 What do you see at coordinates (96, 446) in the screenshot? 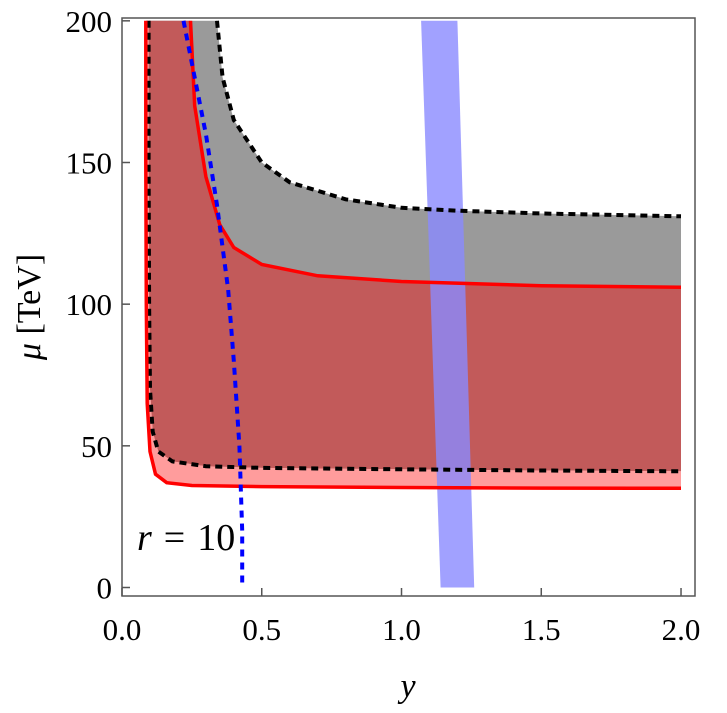
I see `y-tick-label: 50` at bounding box center [96, 446].